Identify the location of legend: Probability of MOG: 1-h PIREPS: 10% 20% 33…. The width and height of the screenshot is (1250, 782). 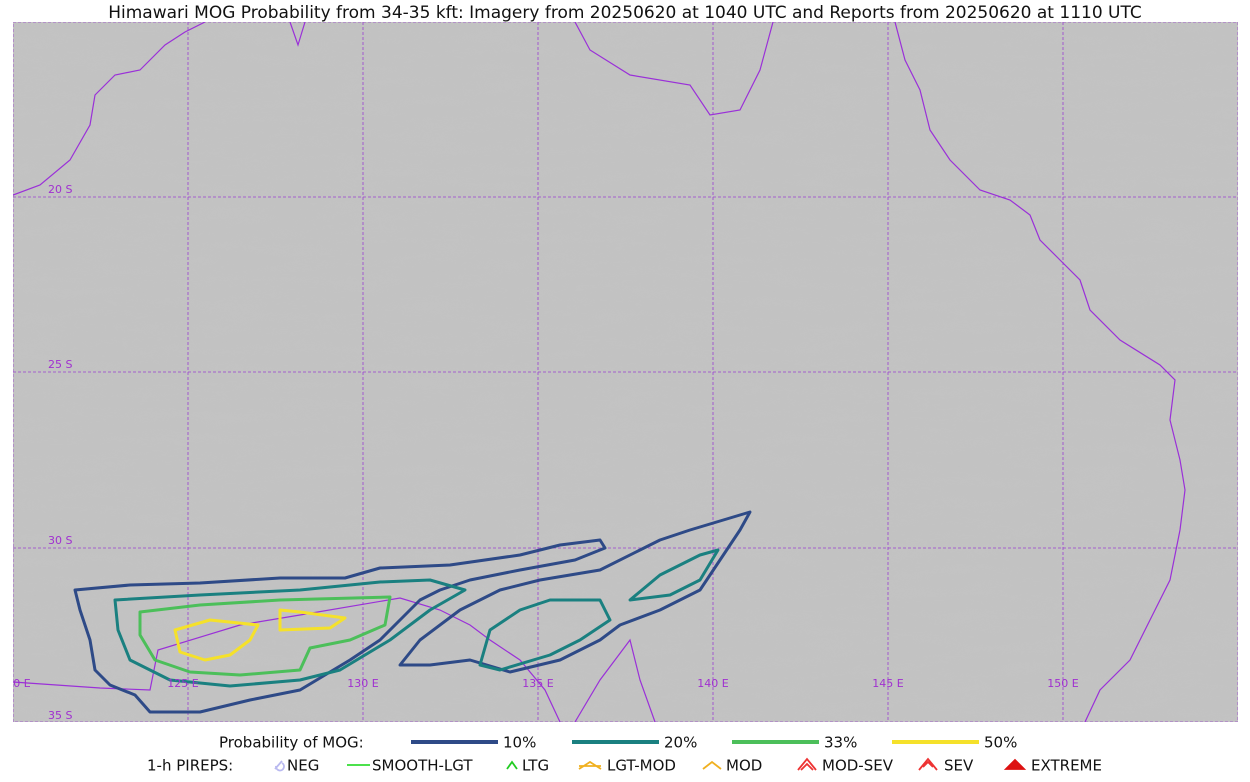
(624, 754).